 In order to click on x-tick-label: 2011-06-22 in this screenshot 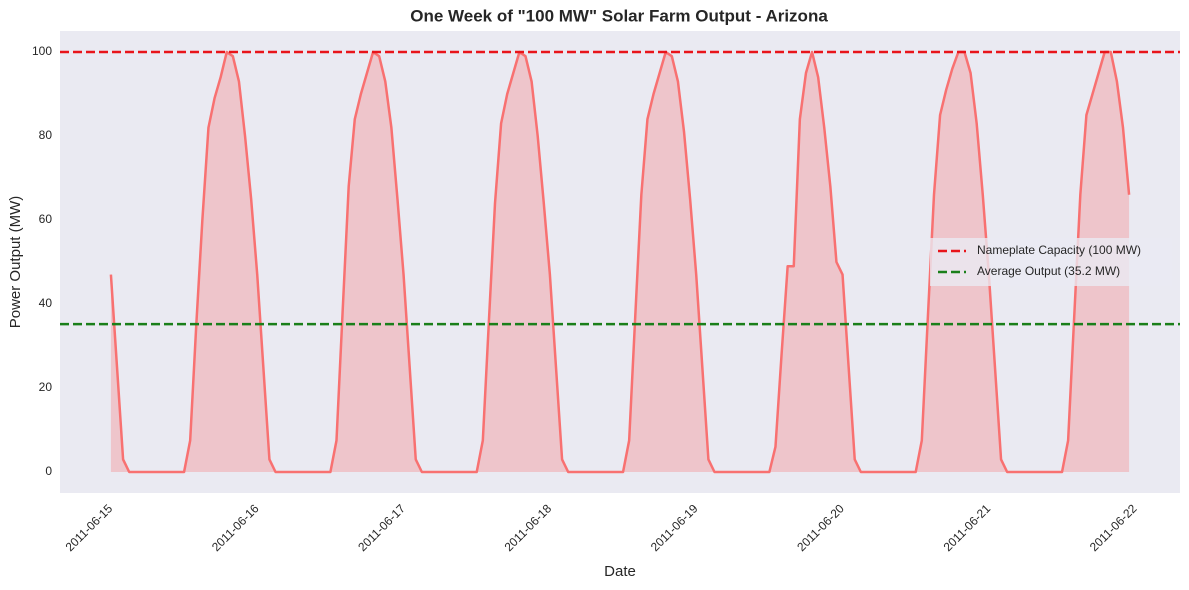, I will do `click(1113, 527)`.